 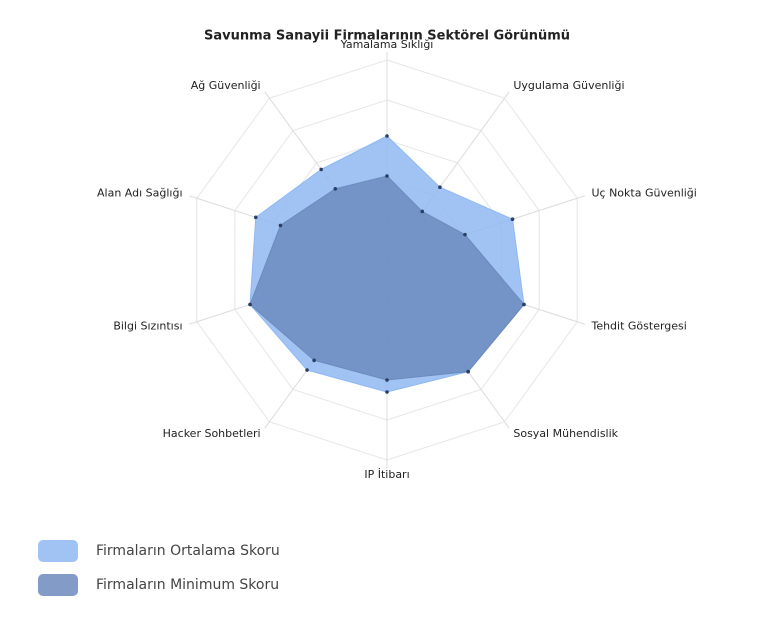 What do you see at coordinates (565, 433) in the screenshot?
I see `axis-label: Sosyal Mühendislik` at bounding box center [565, 433].